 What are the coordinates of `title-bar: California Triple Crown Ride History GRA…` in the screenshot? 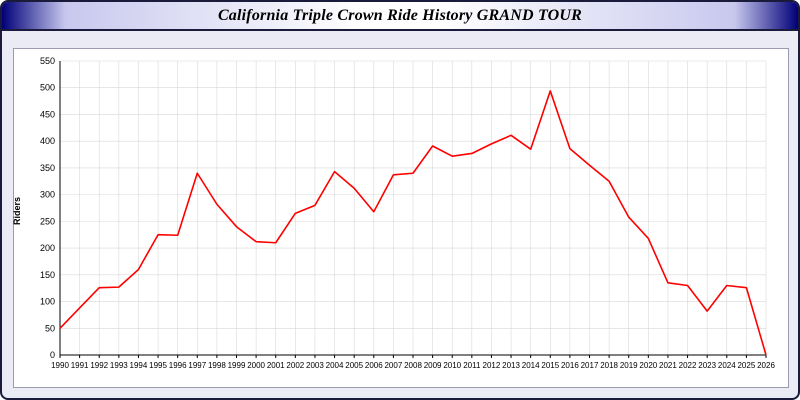 It's located at (400, 16).